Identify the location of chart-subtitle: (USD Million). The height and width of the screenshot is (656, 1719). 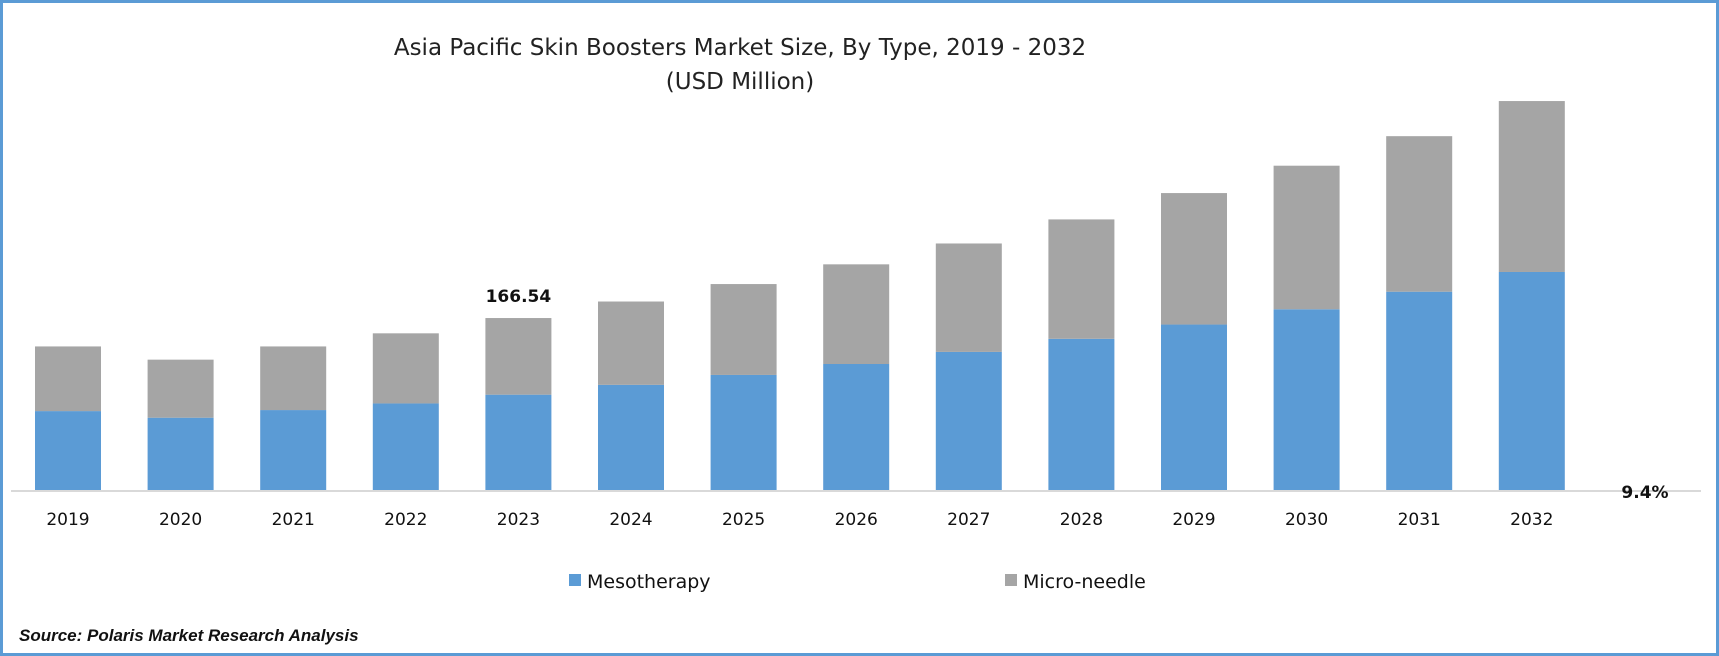
(740, 82).